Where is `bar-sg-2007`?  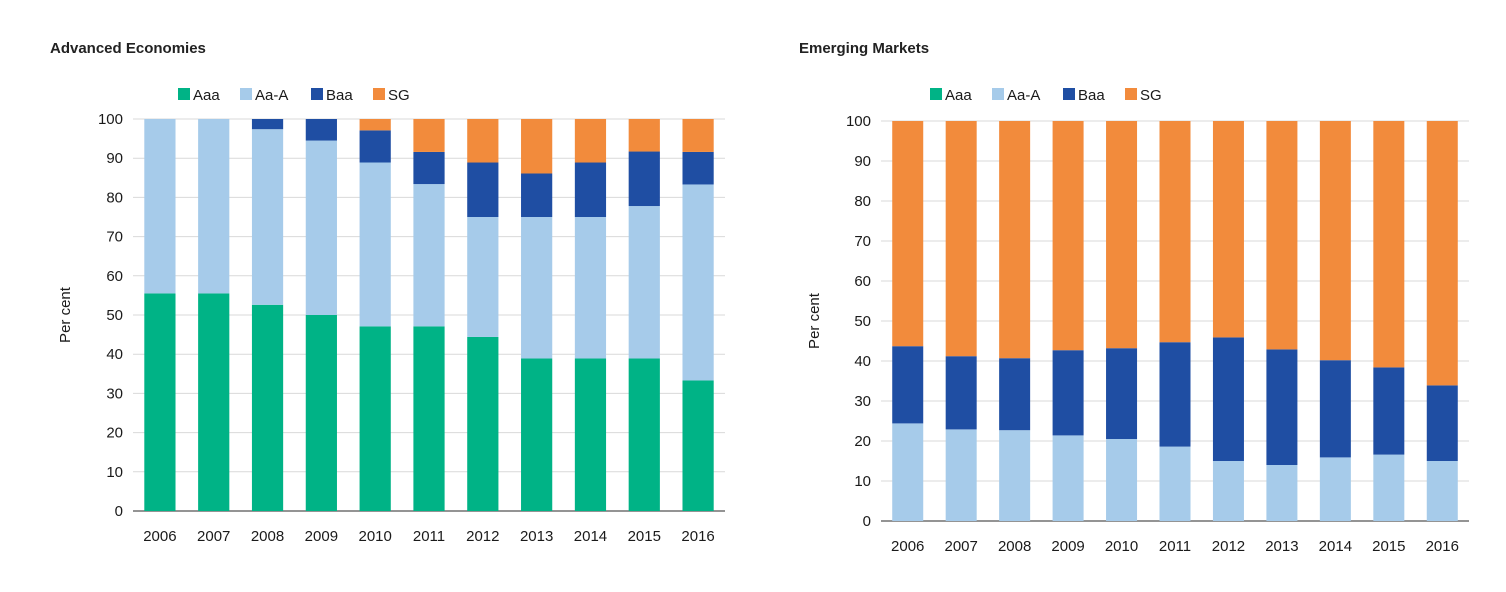
bar-sg-2007 is located at coordinates (961, 239).